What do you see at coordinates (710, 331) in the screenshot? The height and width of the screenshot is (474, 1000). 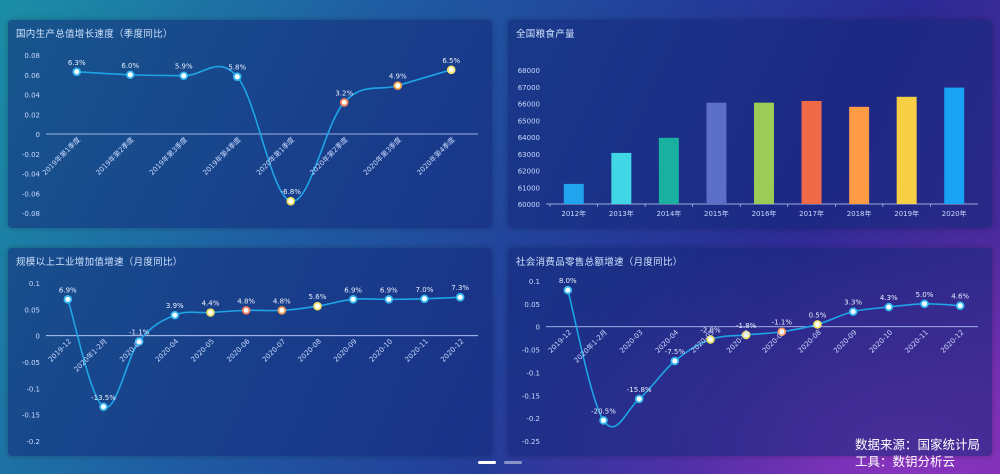 I see `data-label: -2.8%` at bounding box center [710, 331].